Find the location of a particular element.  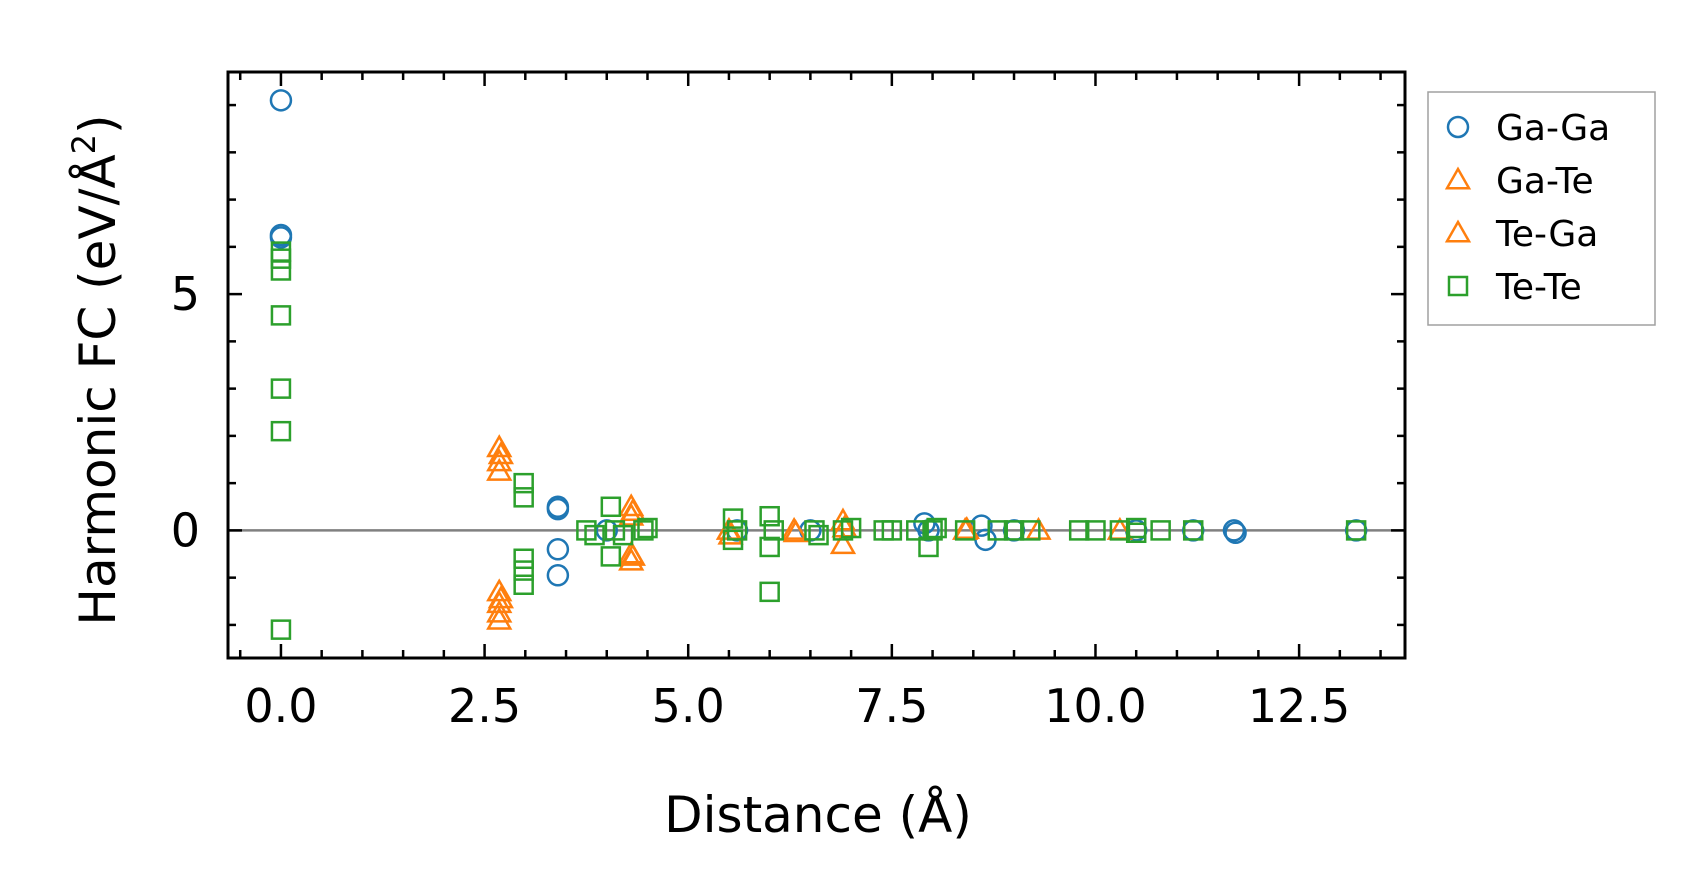

y-axis-label: Harmonic FC (eV/Å2) is located at coordinates (96, 369).